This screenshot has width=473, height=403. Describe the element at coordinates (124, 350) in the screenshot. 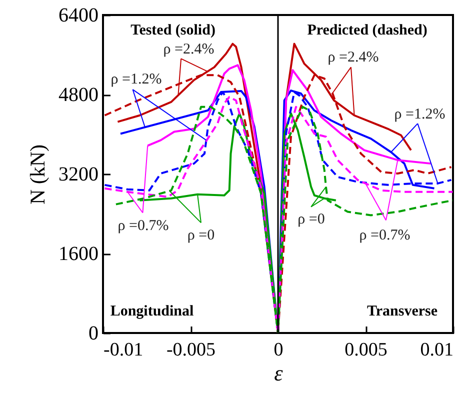

I see `x-tick-label: -0.01` at that location.